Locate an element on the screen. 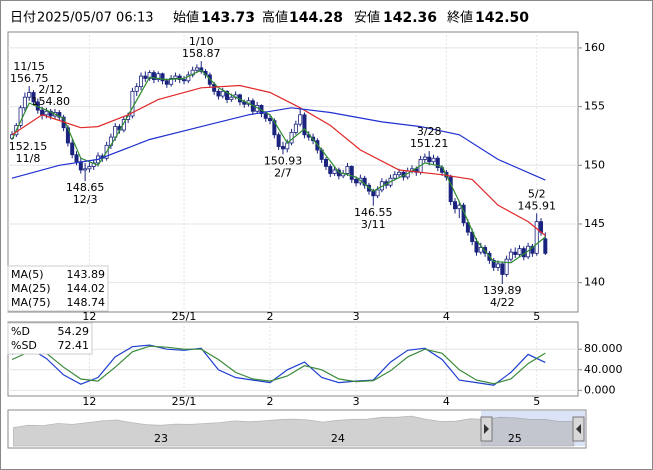  x-tick-label: 25/1 is located at coordinates (184, 316).